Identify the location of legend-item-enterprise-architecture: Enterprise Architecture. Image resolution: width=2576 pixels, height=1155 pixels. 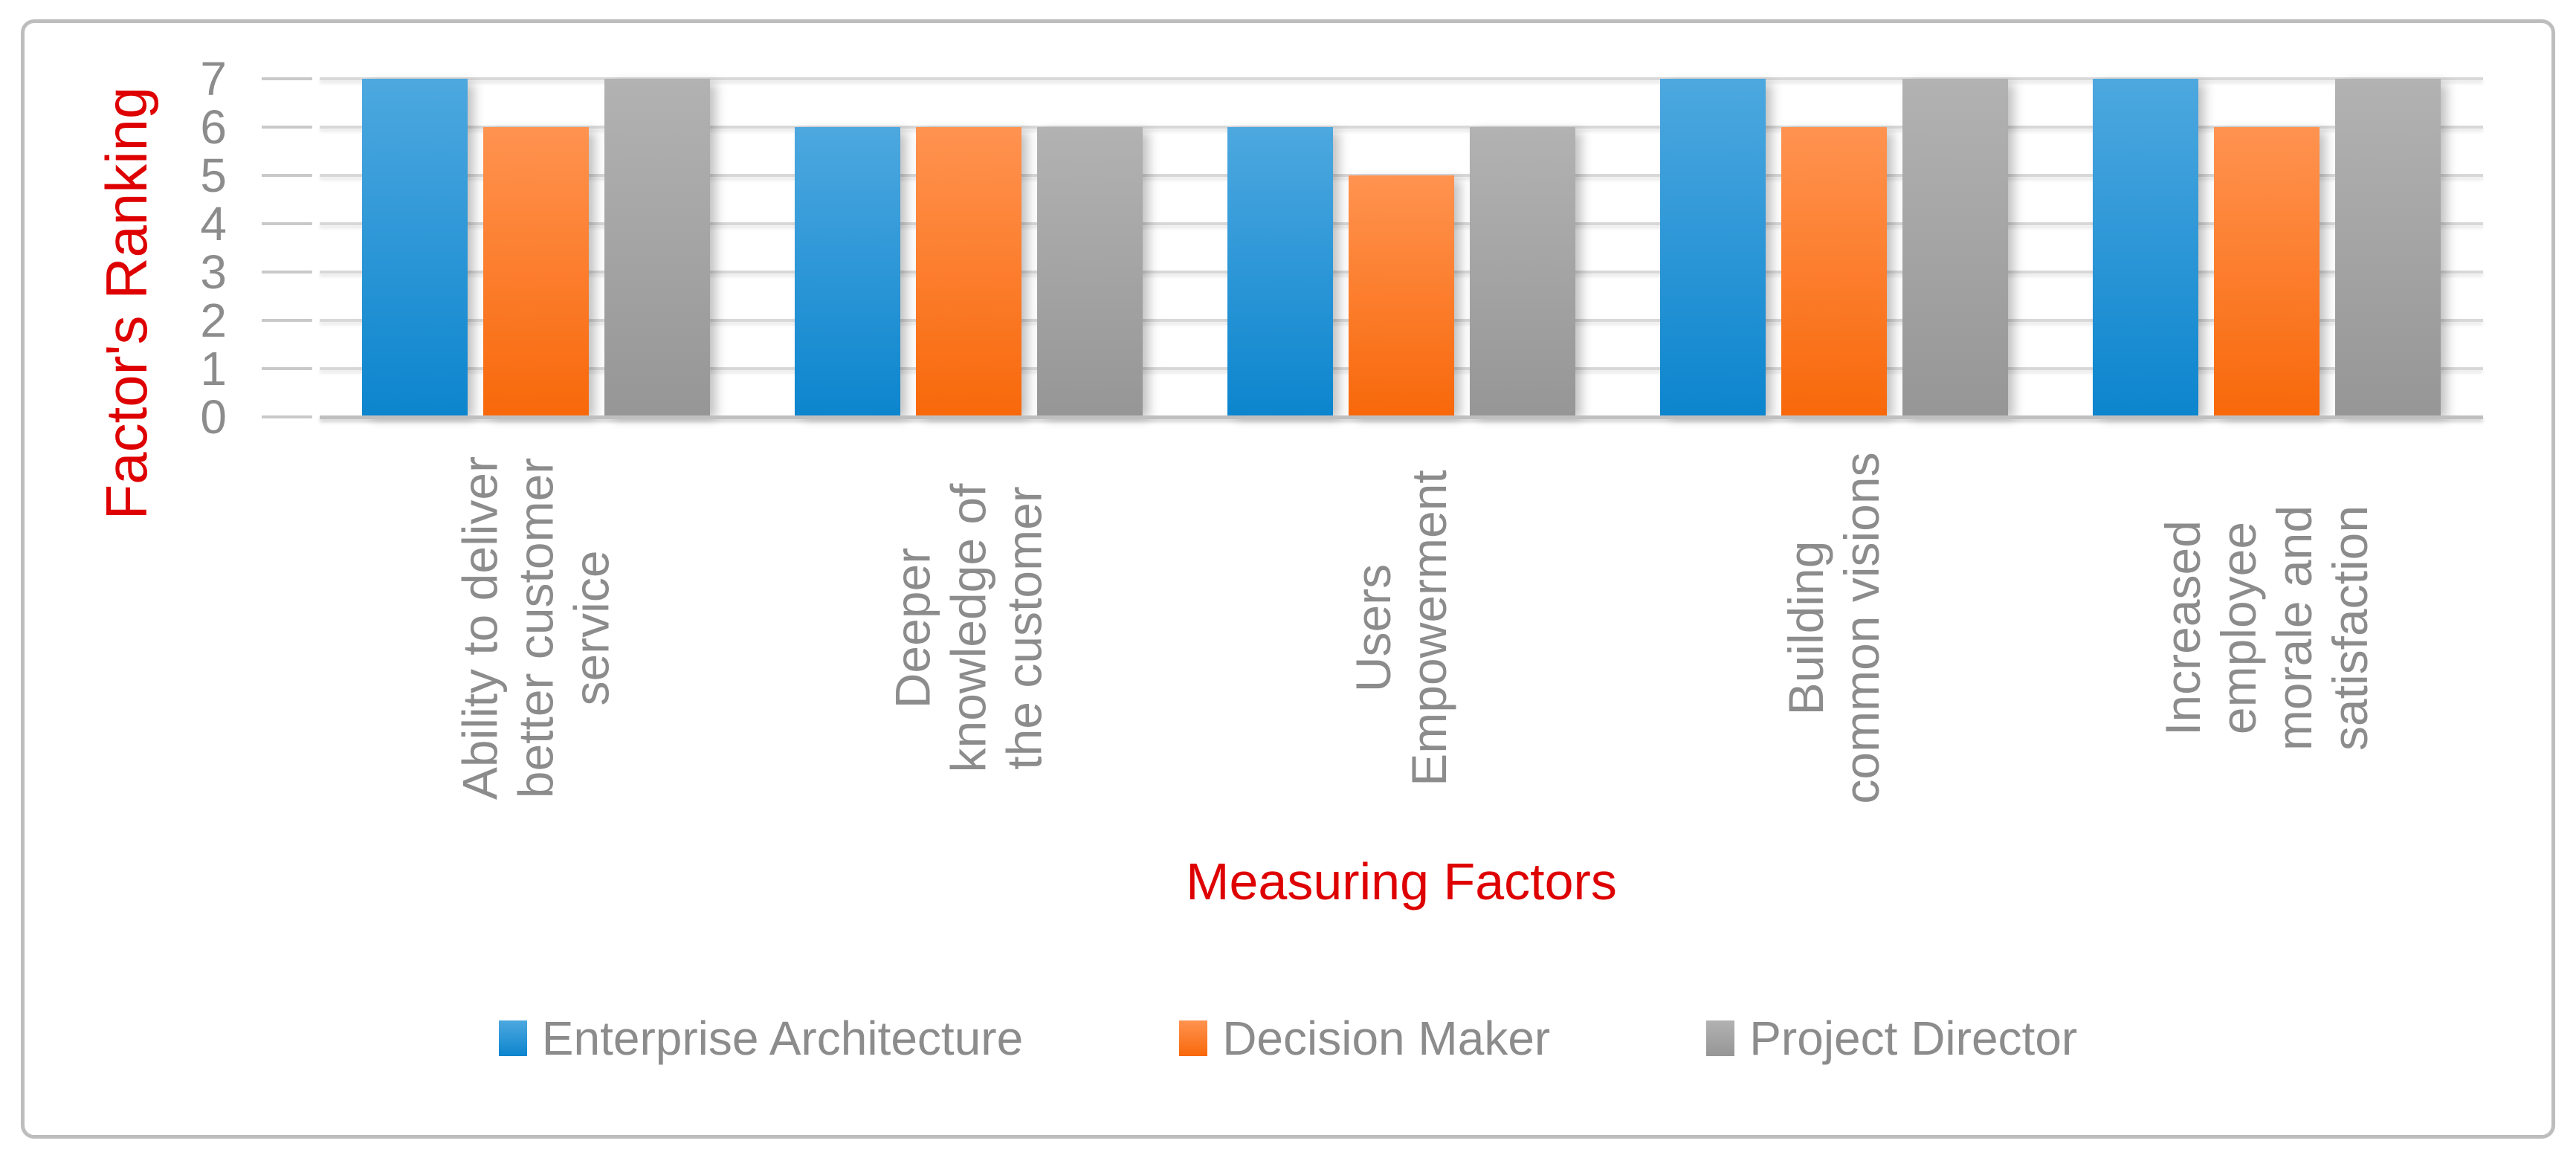
(761, 1038).